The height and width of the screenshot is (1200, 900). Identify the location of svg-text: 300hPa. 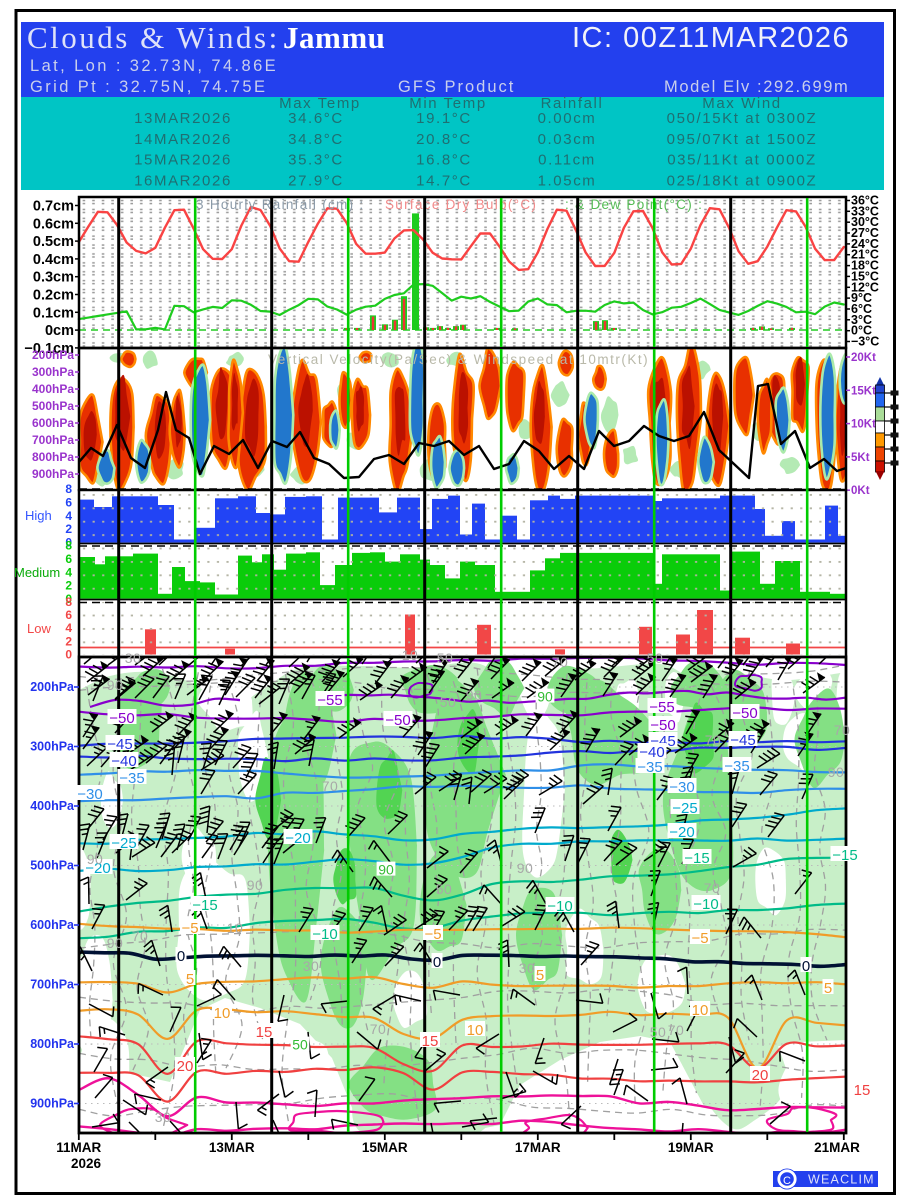
(53, 372).